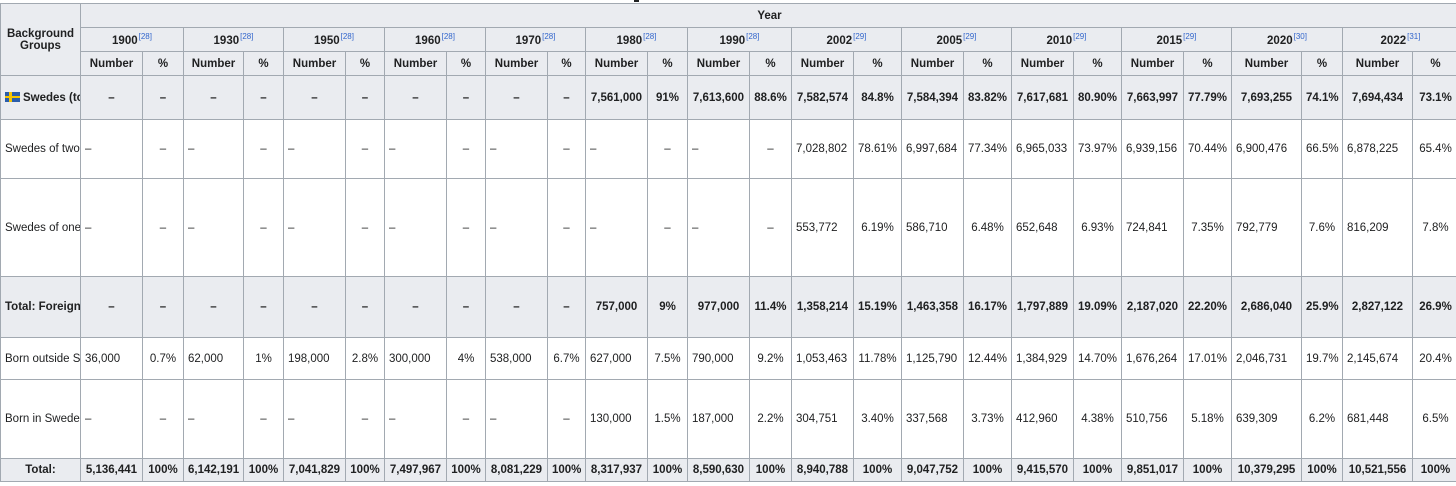 This screenshot has width=1456, height=486. What do you see at coordinates (822, 358) in the screenshot?
I see `number-cell: 1,053,463` at bounding box center [822, 358].